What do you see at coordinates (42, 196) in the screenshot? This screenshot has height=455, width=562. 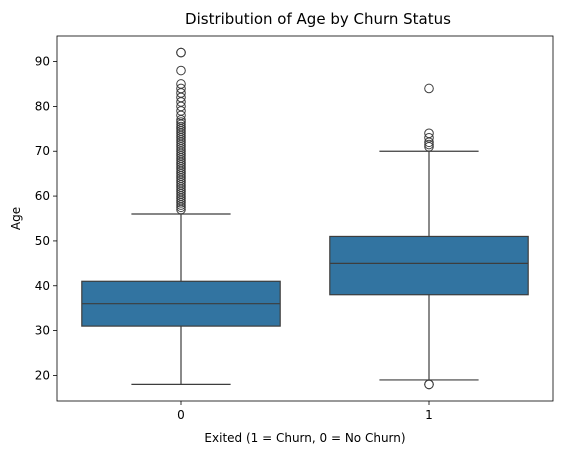 I see `y-tick-label: 60` at bounding box center [42, 196].